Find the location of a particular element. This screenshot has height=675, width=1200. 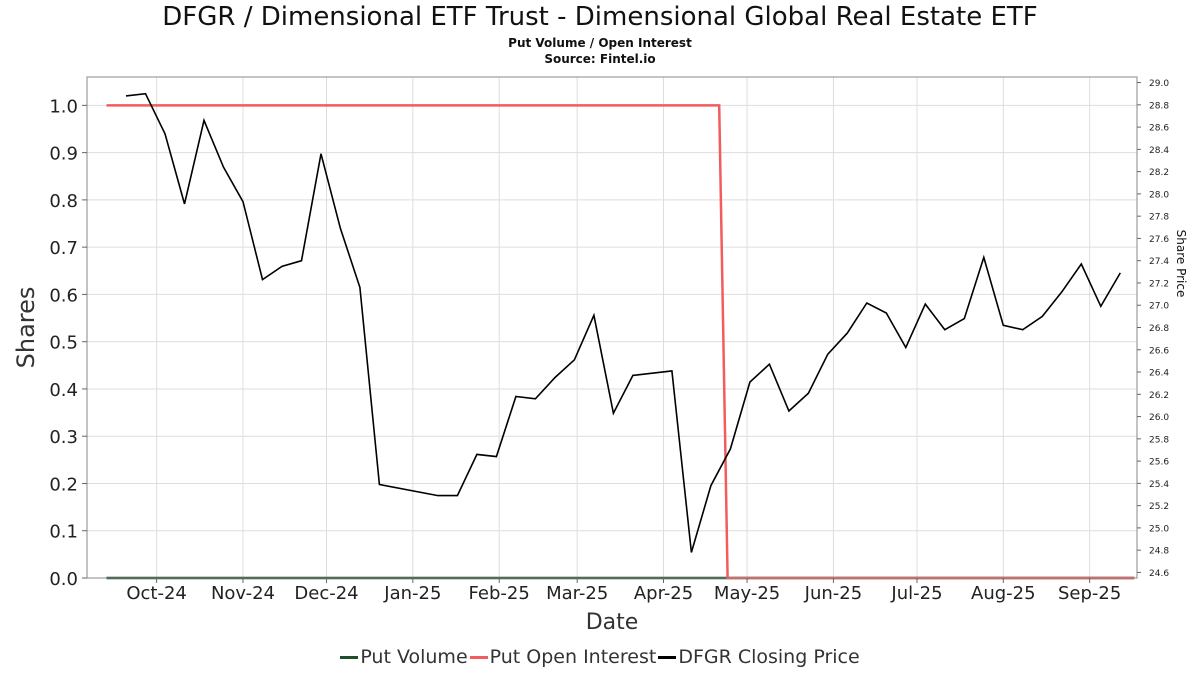

x-tick-label: May-25 is located at coordinates (747, 593).